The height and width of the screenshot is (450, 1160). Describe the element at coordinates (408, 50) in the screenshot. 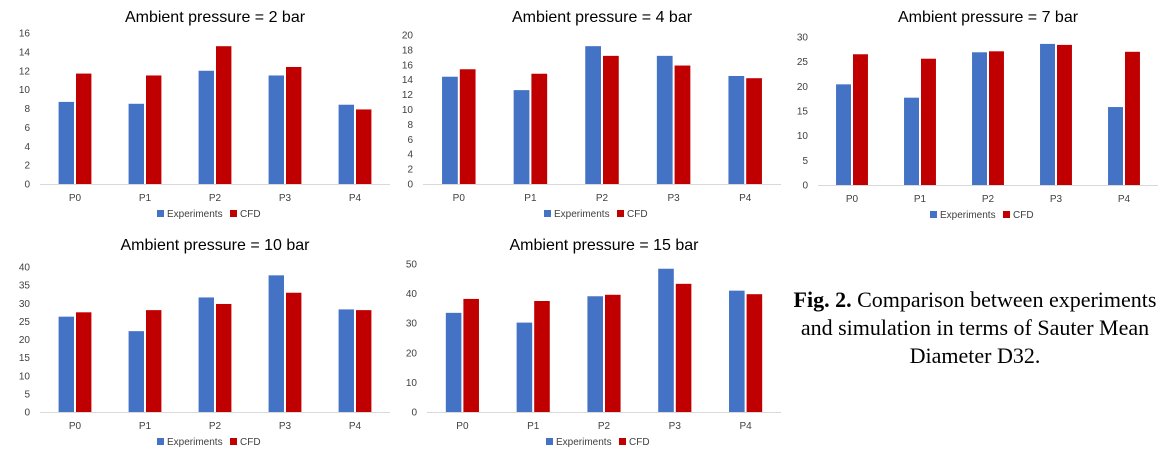

I see `y-tick-label: 18` at that location.